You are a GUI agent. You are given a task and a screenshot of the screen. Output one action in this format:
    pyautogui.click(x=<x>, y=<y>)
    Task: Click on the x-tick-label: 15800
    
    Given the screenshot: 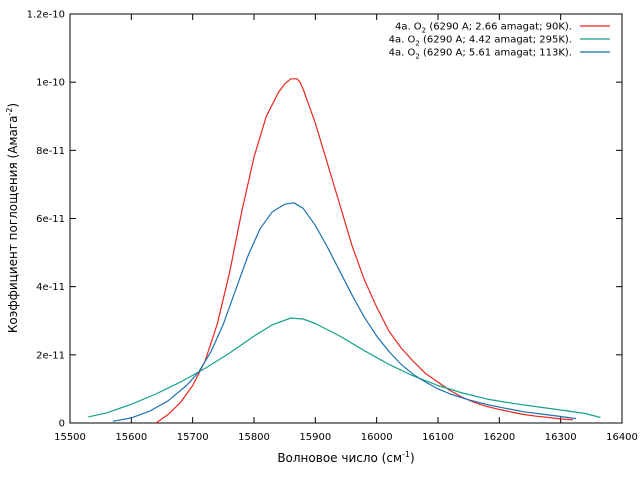 What is the action you would take?
    pyautogui.click(x=254, y=437)
    